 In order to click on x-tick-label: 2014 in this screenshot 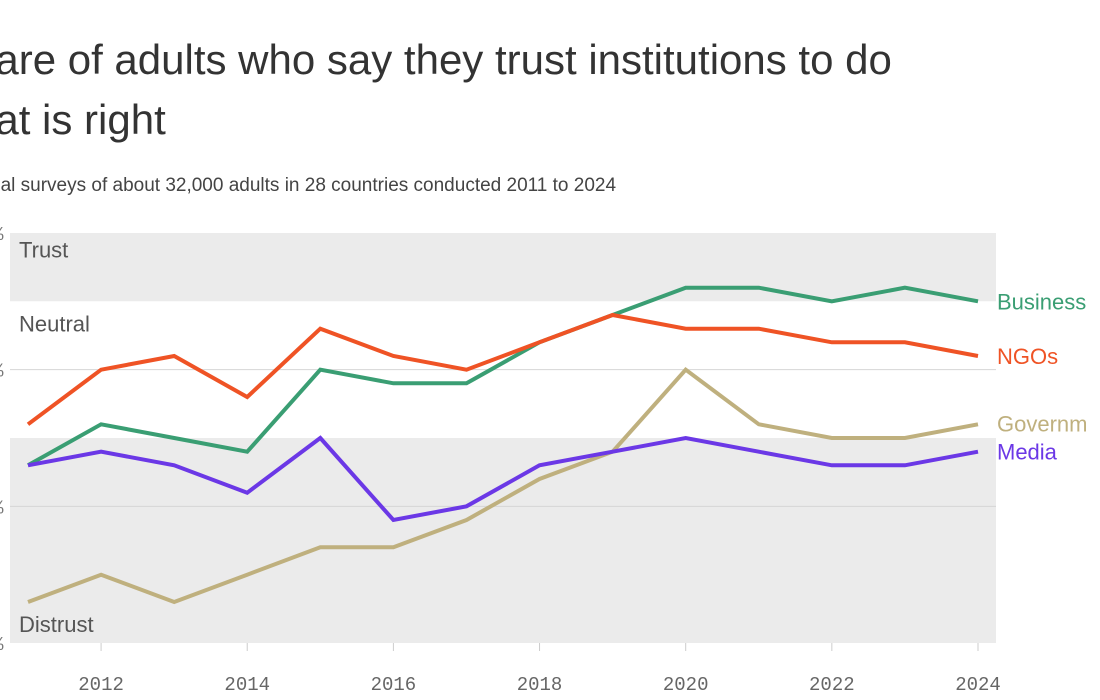, I will do `click(247, 685)`.